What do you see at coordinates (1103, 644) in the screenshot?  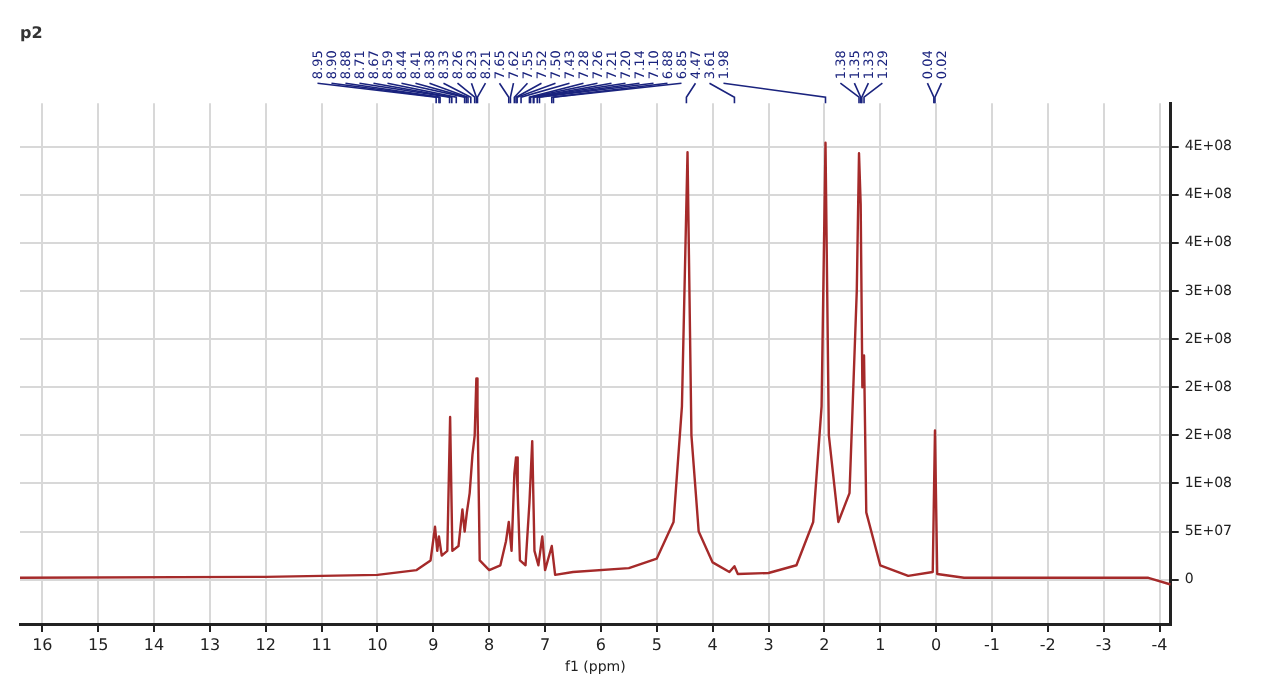 I see `x-tick-label: -3` at bounding box center [1103, 644].